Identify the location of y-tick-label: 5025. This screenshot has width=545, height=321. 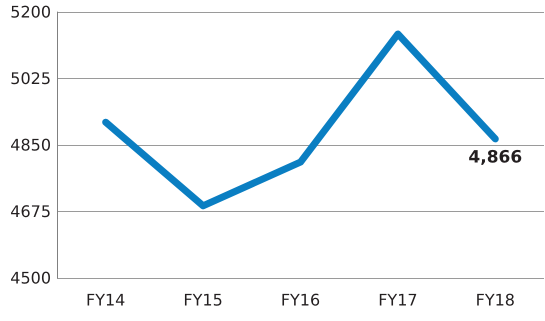
(30, 78).